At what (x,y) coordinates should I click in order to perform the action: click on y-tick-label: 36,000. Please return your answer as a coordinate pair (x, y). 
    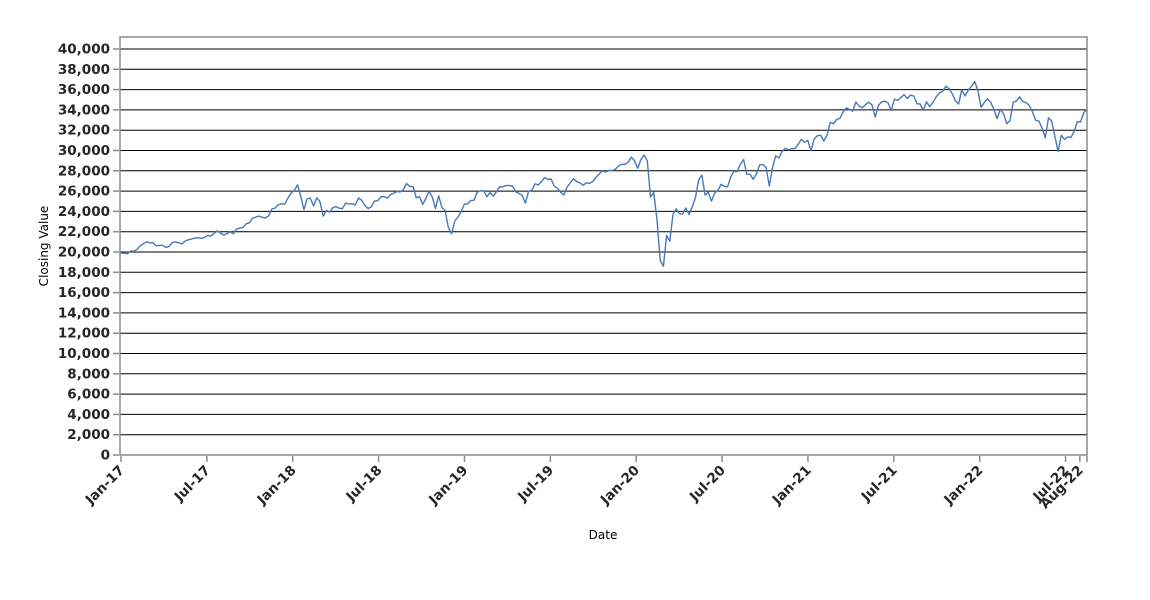
    Looking at the image, I should click on (84, 90).